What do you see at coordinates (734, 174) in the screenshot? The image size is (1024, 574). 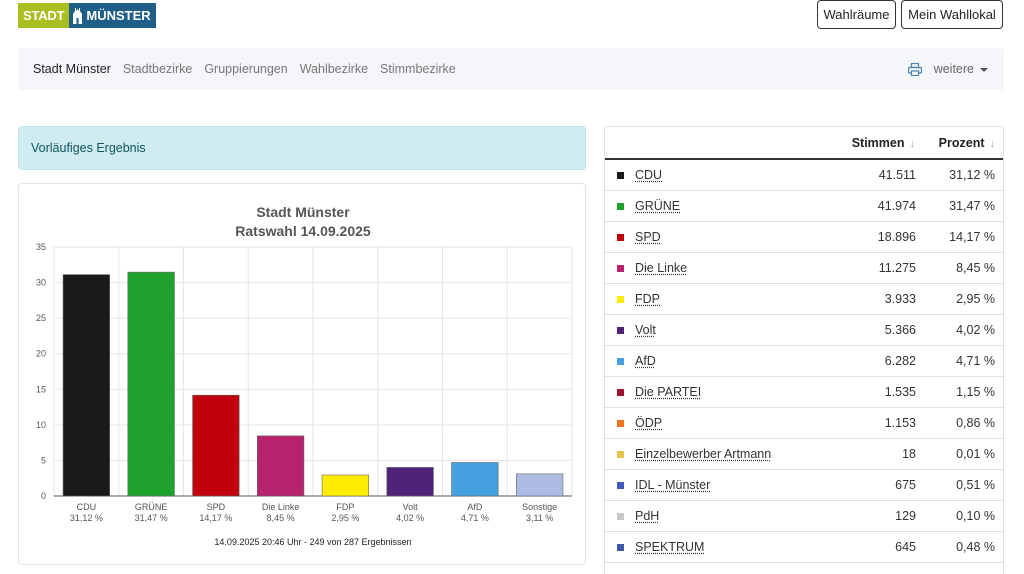 I see `party-name-cell: CDU` at bounding box center [734, 174].